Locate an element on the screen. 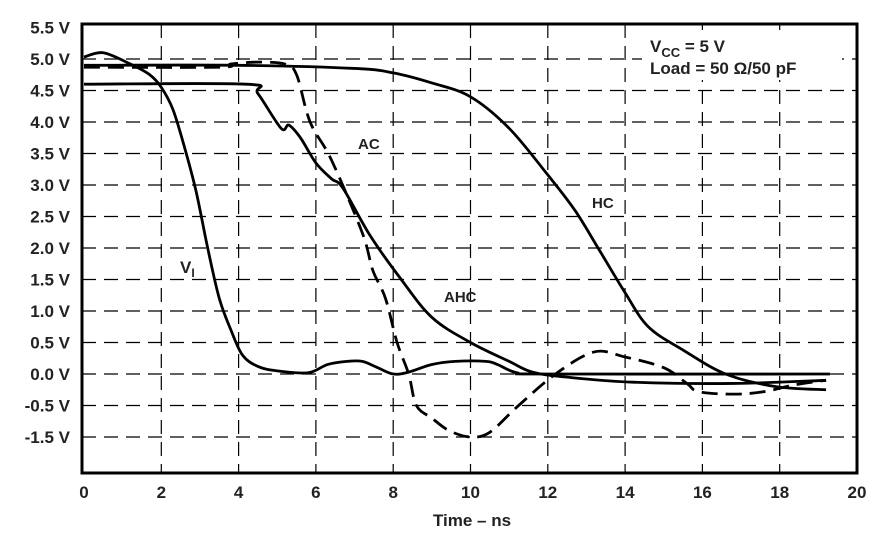 The height and width of the screenshot is (546, 891). y-tick-label: 5.5 V is located at coordinates (50, 28).